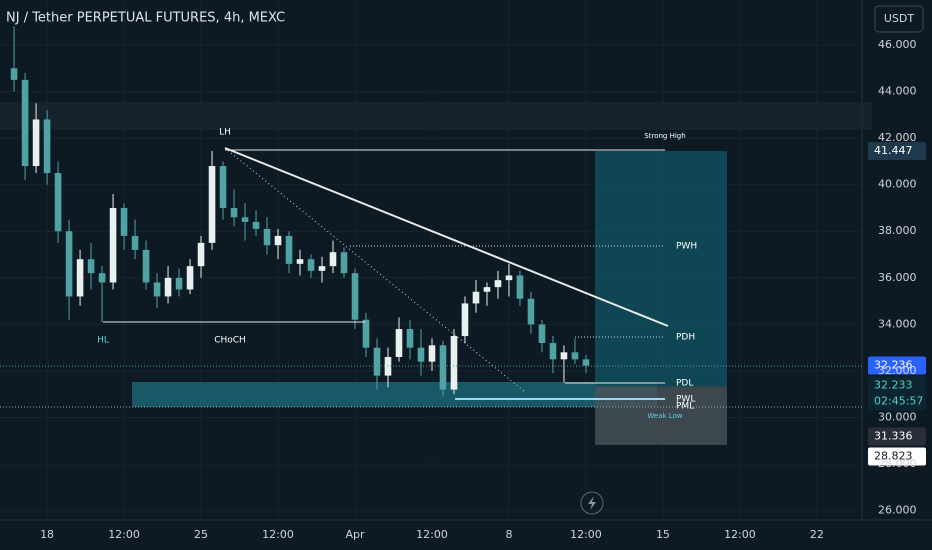 The height and width of the screenshot is (550, 932). I want to click on y-tick-label: 46.000, so click(897, 44).